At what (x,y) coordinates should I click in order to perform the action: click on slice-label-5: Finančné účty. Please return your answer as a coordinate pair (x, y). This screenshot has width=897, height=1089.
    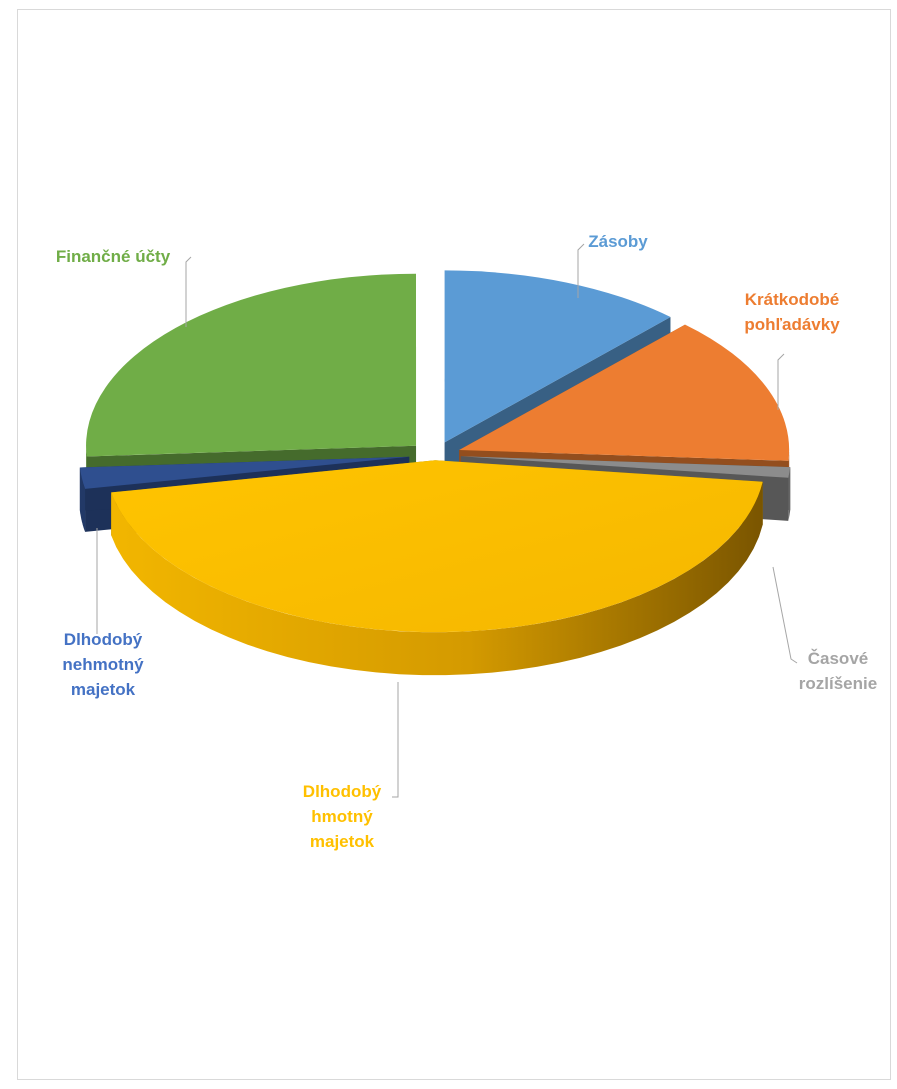
    Looking at the image, I should click on (113, 256).